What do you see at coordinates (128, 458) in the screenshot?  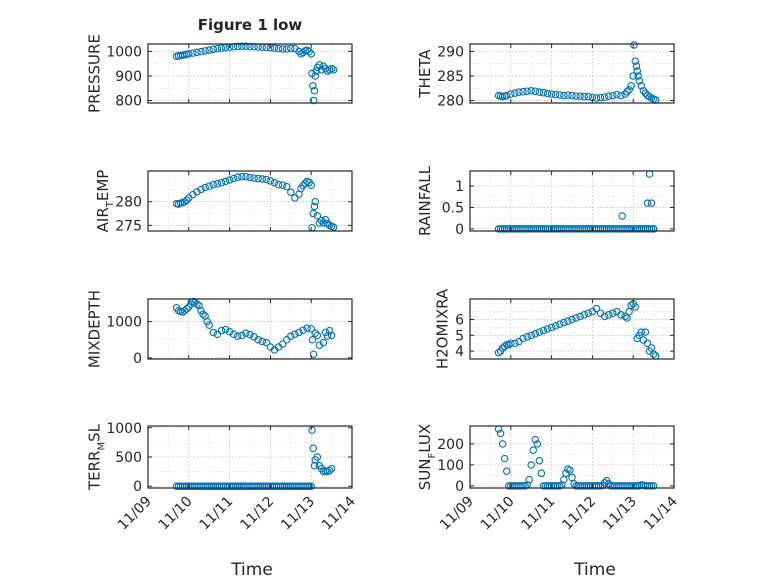 I see `y-tick-label: 500` at bounding box center [128, 458].